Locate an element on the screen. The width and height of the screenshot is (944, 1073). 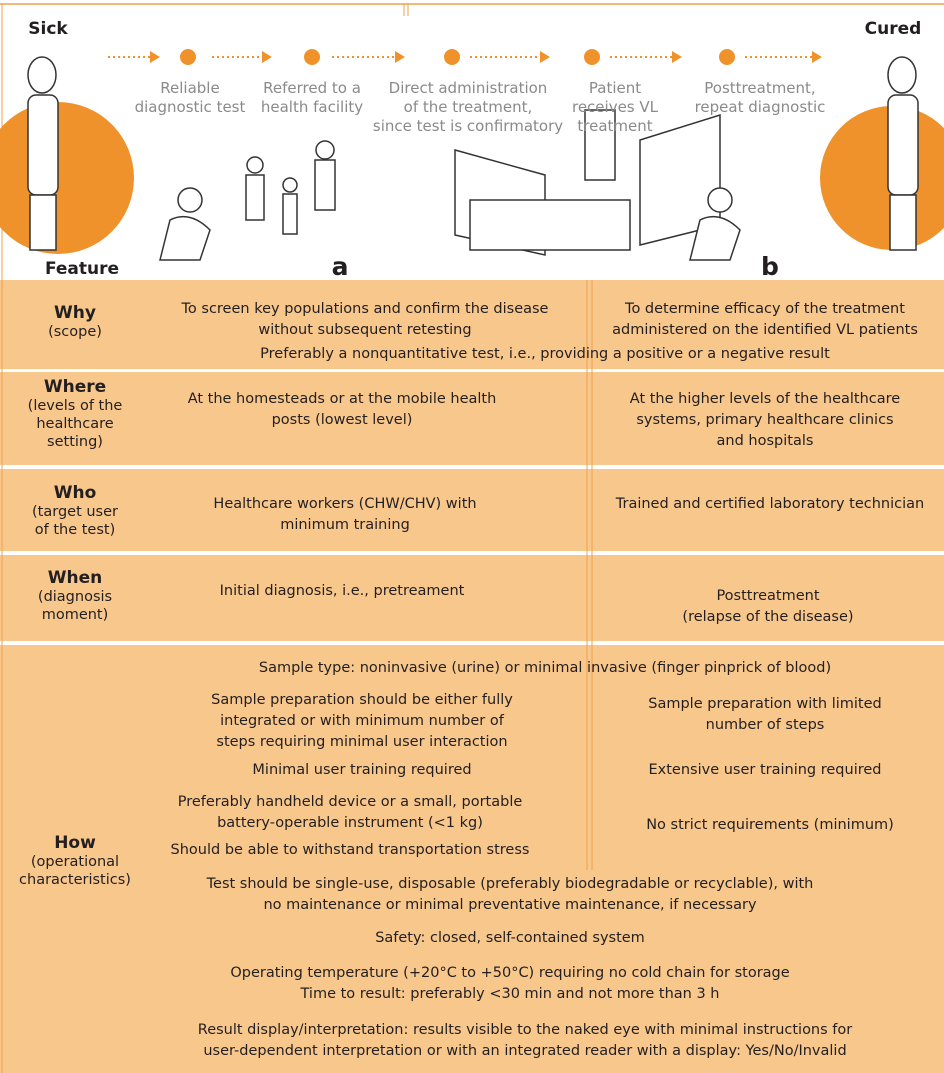
row-when is located at coordinates (472, 598).